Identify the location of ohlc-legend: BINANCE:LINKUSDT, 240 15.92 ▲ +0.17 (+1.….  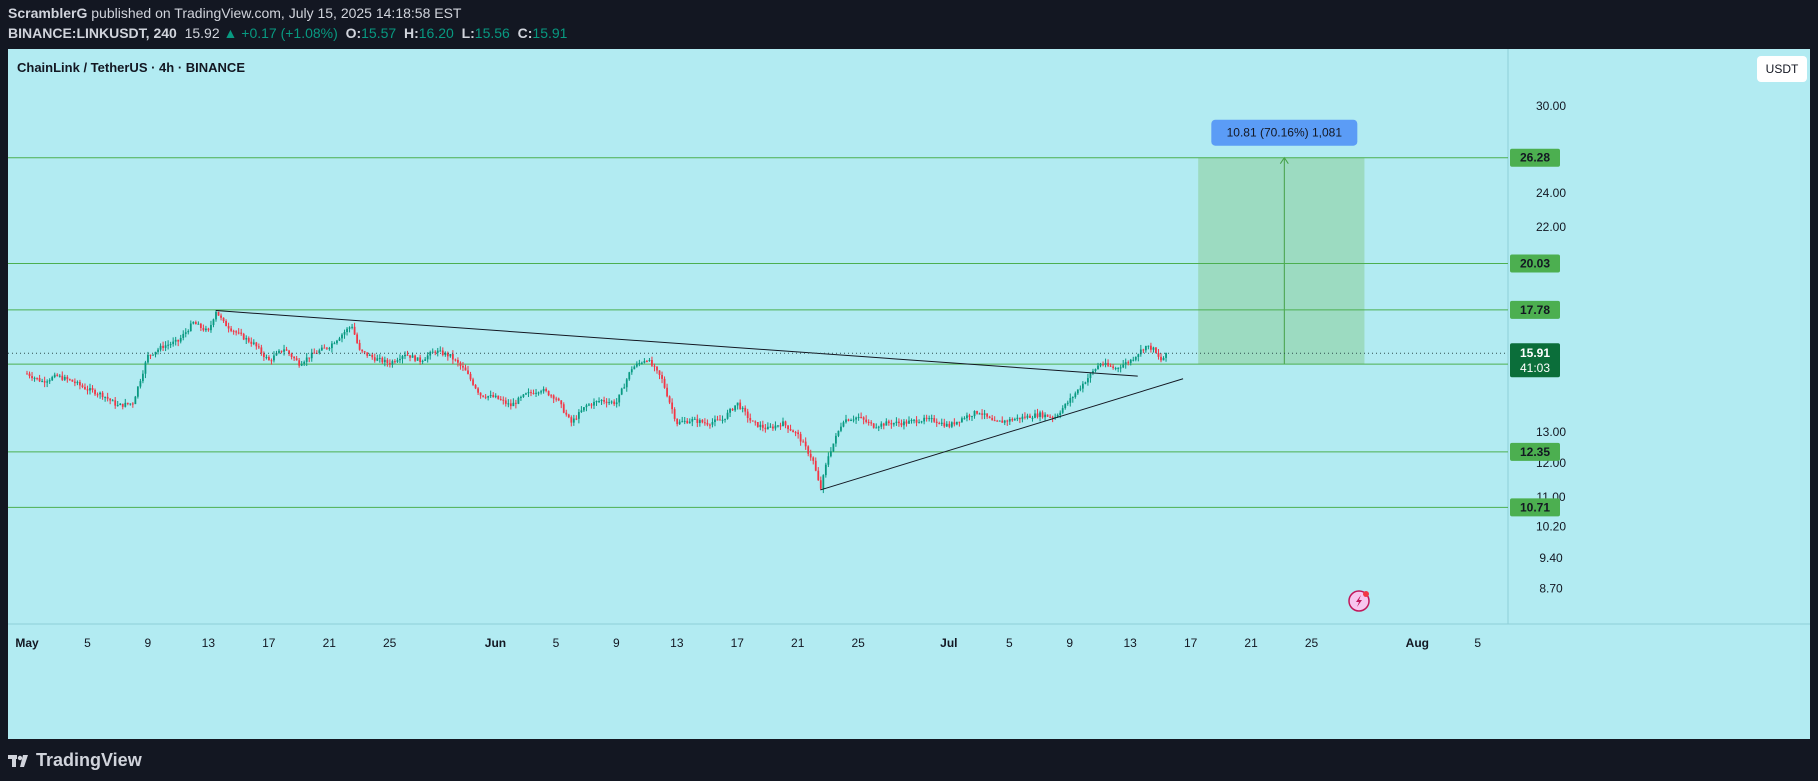
(287, 33).